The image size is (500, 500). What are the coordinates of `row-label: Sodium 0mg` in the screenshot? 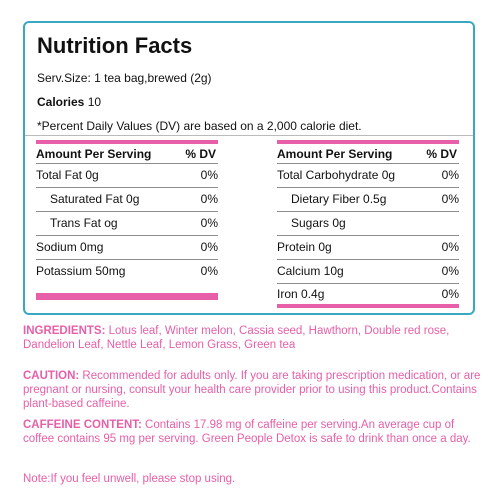 It's located at (70, 247).